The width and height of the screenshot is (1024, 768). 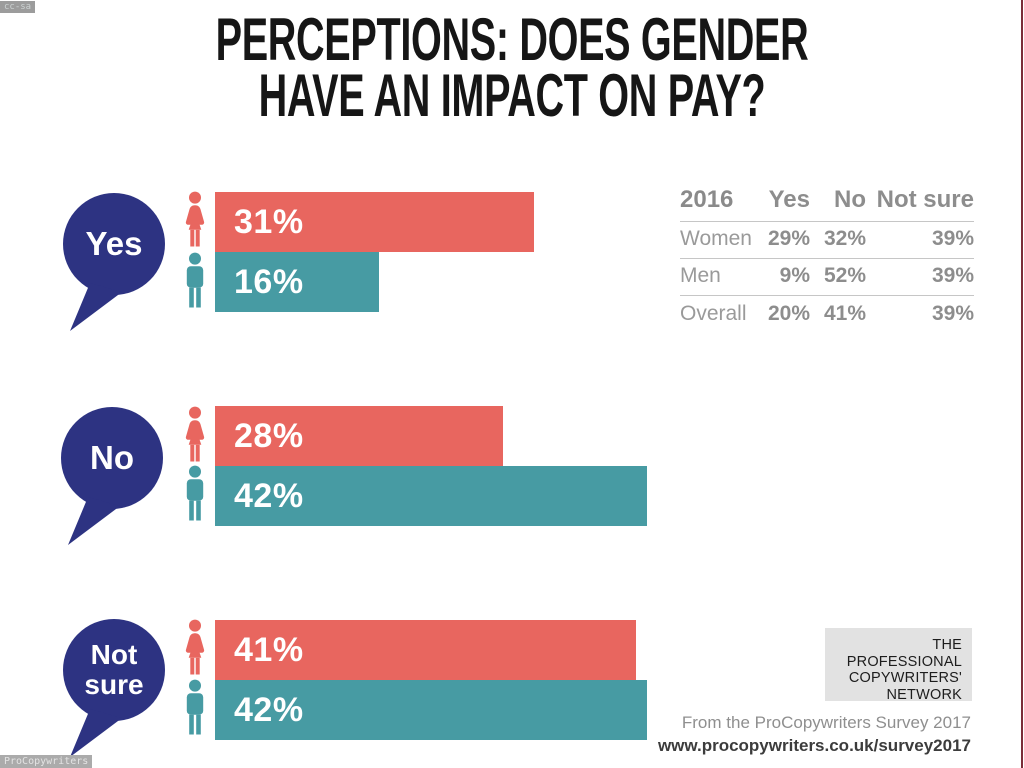 I want to click on survey-source-text: From the ProCopywriters Survey 2017, so click(x=826, y=722).